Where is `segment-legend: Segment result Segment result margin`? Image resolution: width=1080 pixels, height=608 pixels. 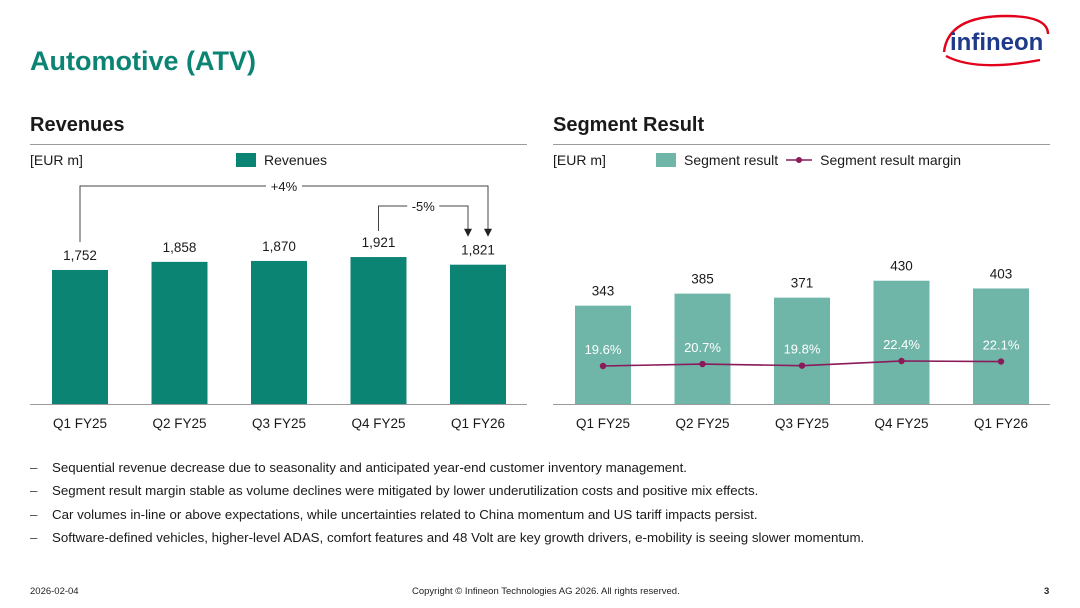
segment-legend: Segment result Segment result margin is located at coordinates (808, 160).